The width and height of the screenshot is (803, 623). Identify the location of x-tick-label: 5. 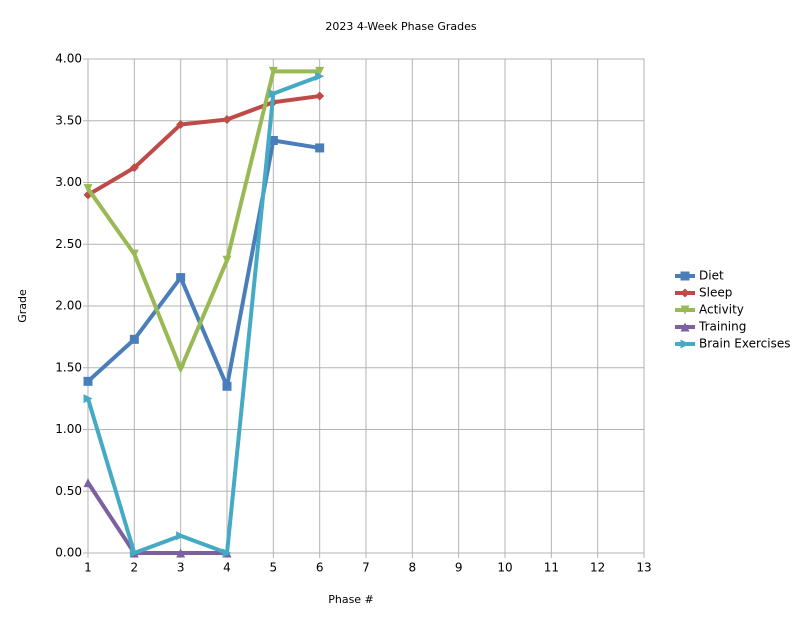
(274, 568).